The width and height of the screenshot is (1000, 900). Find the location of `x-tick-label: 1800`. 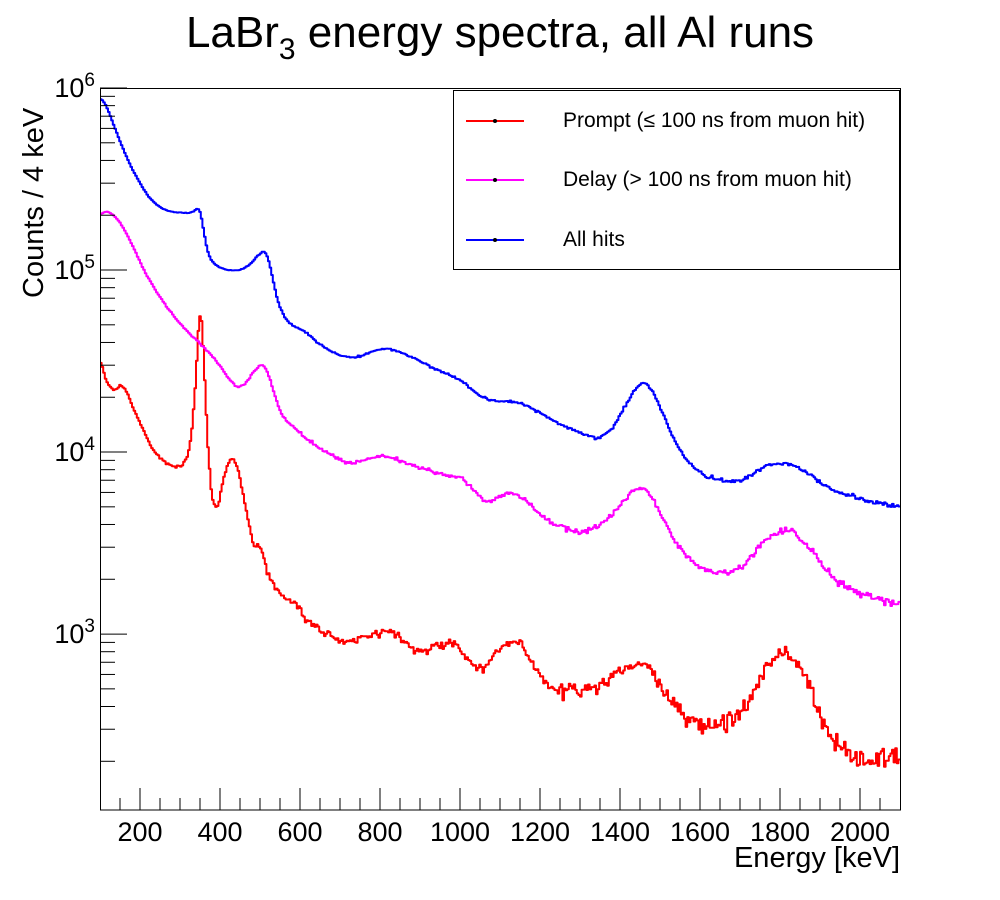

x-tick-label: 1800 is located at coordinates (780, 832).